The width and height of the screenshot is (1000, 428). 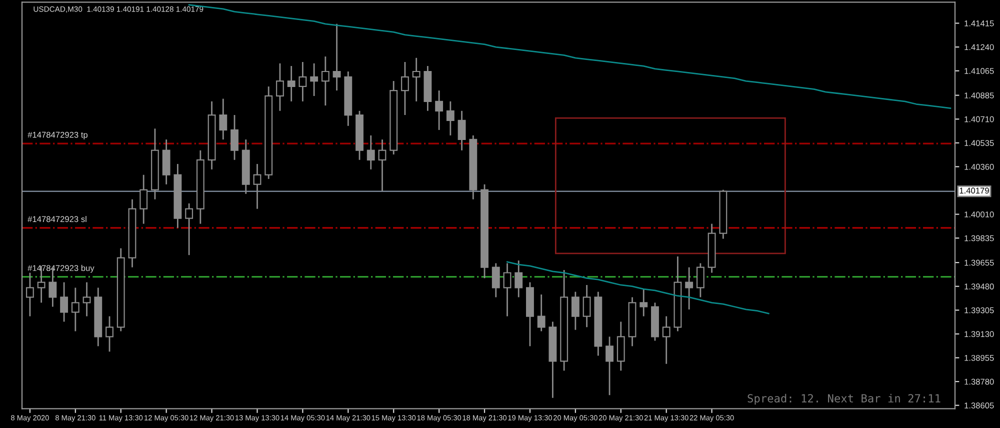 I want to click on y-tick-label: 1.40710, so click(x=979, y=119).